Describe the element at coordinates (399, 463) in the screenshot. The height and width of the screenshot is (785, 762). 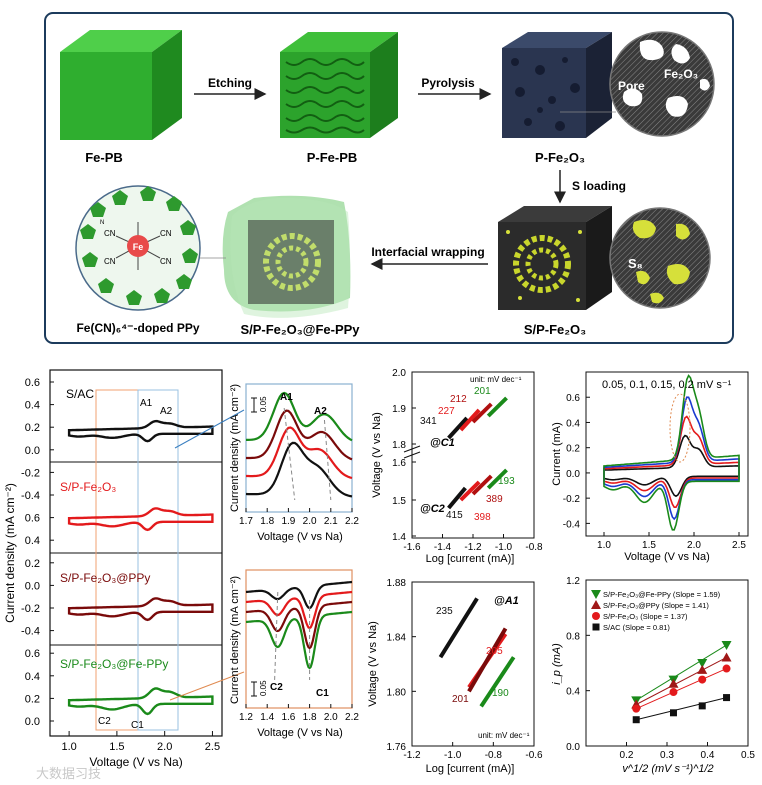
I see `tc-ytick-label: 1.6` at that location.